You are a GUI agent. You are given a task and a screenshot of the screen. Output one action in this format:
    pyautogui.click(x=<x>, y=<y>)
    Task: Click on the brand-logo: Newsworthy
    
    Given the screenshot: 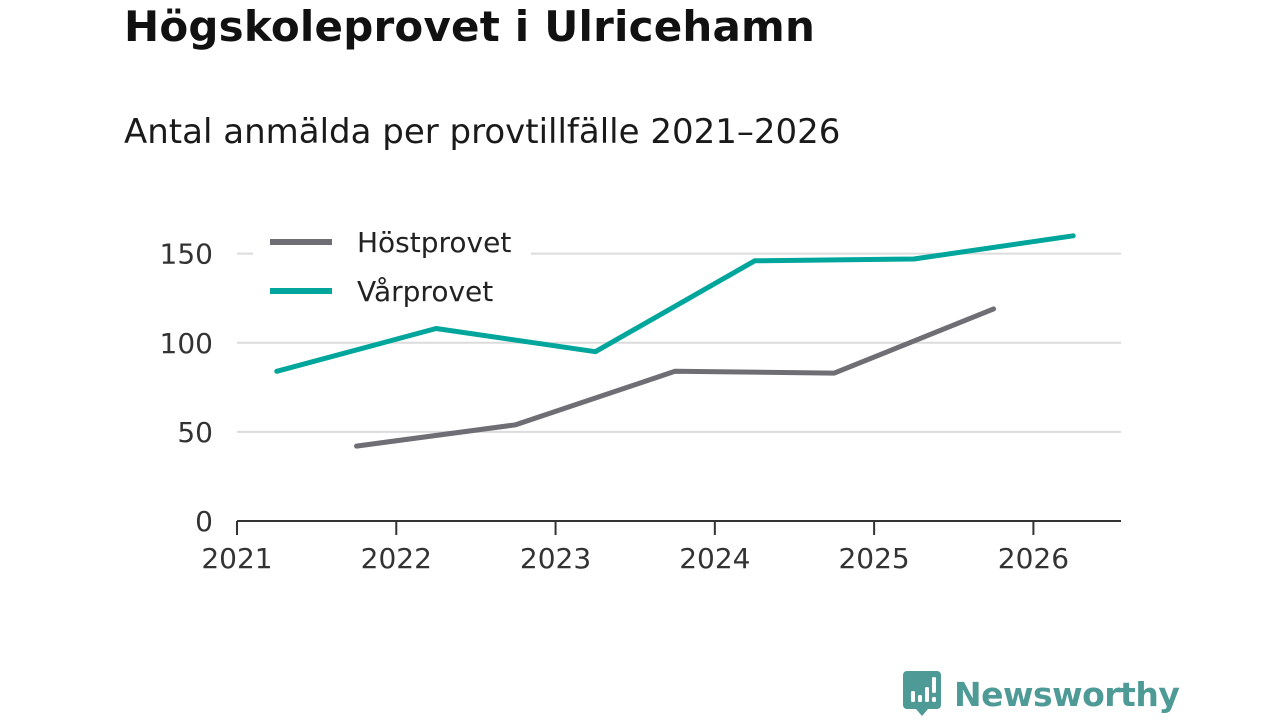 What is the action you would take?
    pyautogui.click(x=1041, y=694)
    